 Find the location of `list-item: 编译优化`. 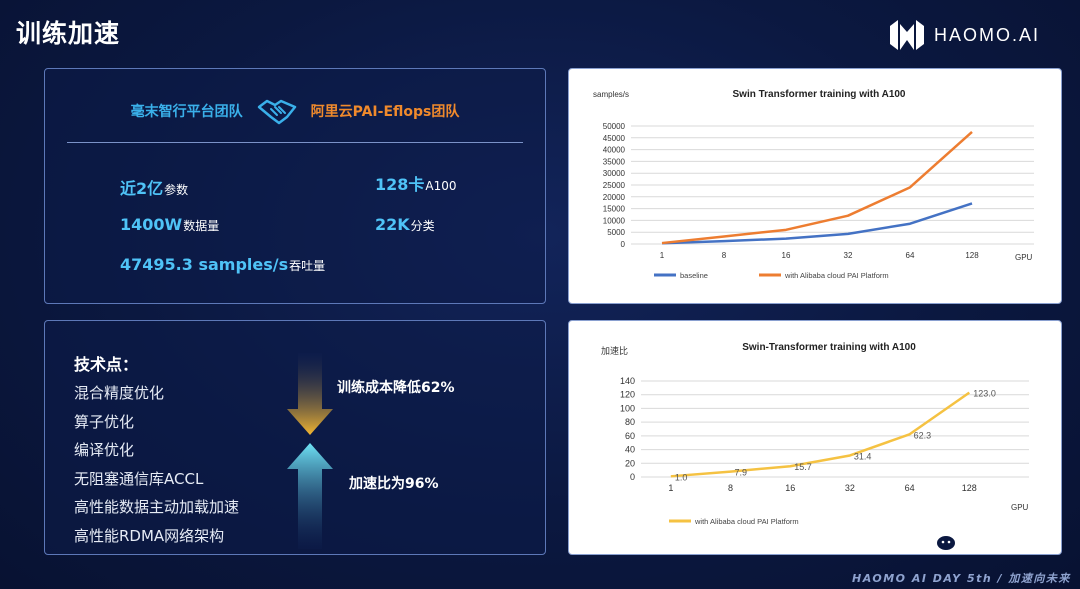

list-item: 编译优化 is located at coordinates (104, 450).